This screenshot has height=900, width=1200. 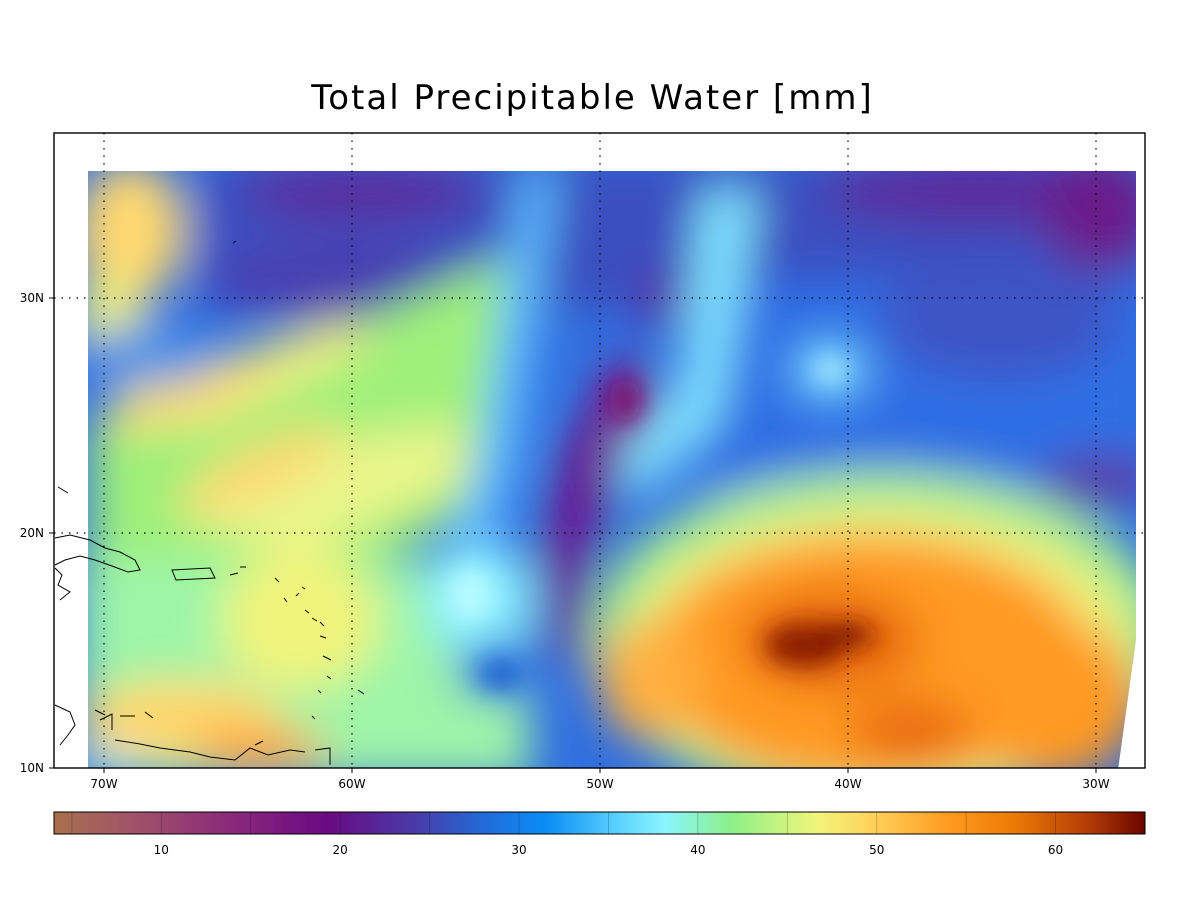 I want to click on colorbar: 10 20 30 40 50 60, so click(x=599, y=834).